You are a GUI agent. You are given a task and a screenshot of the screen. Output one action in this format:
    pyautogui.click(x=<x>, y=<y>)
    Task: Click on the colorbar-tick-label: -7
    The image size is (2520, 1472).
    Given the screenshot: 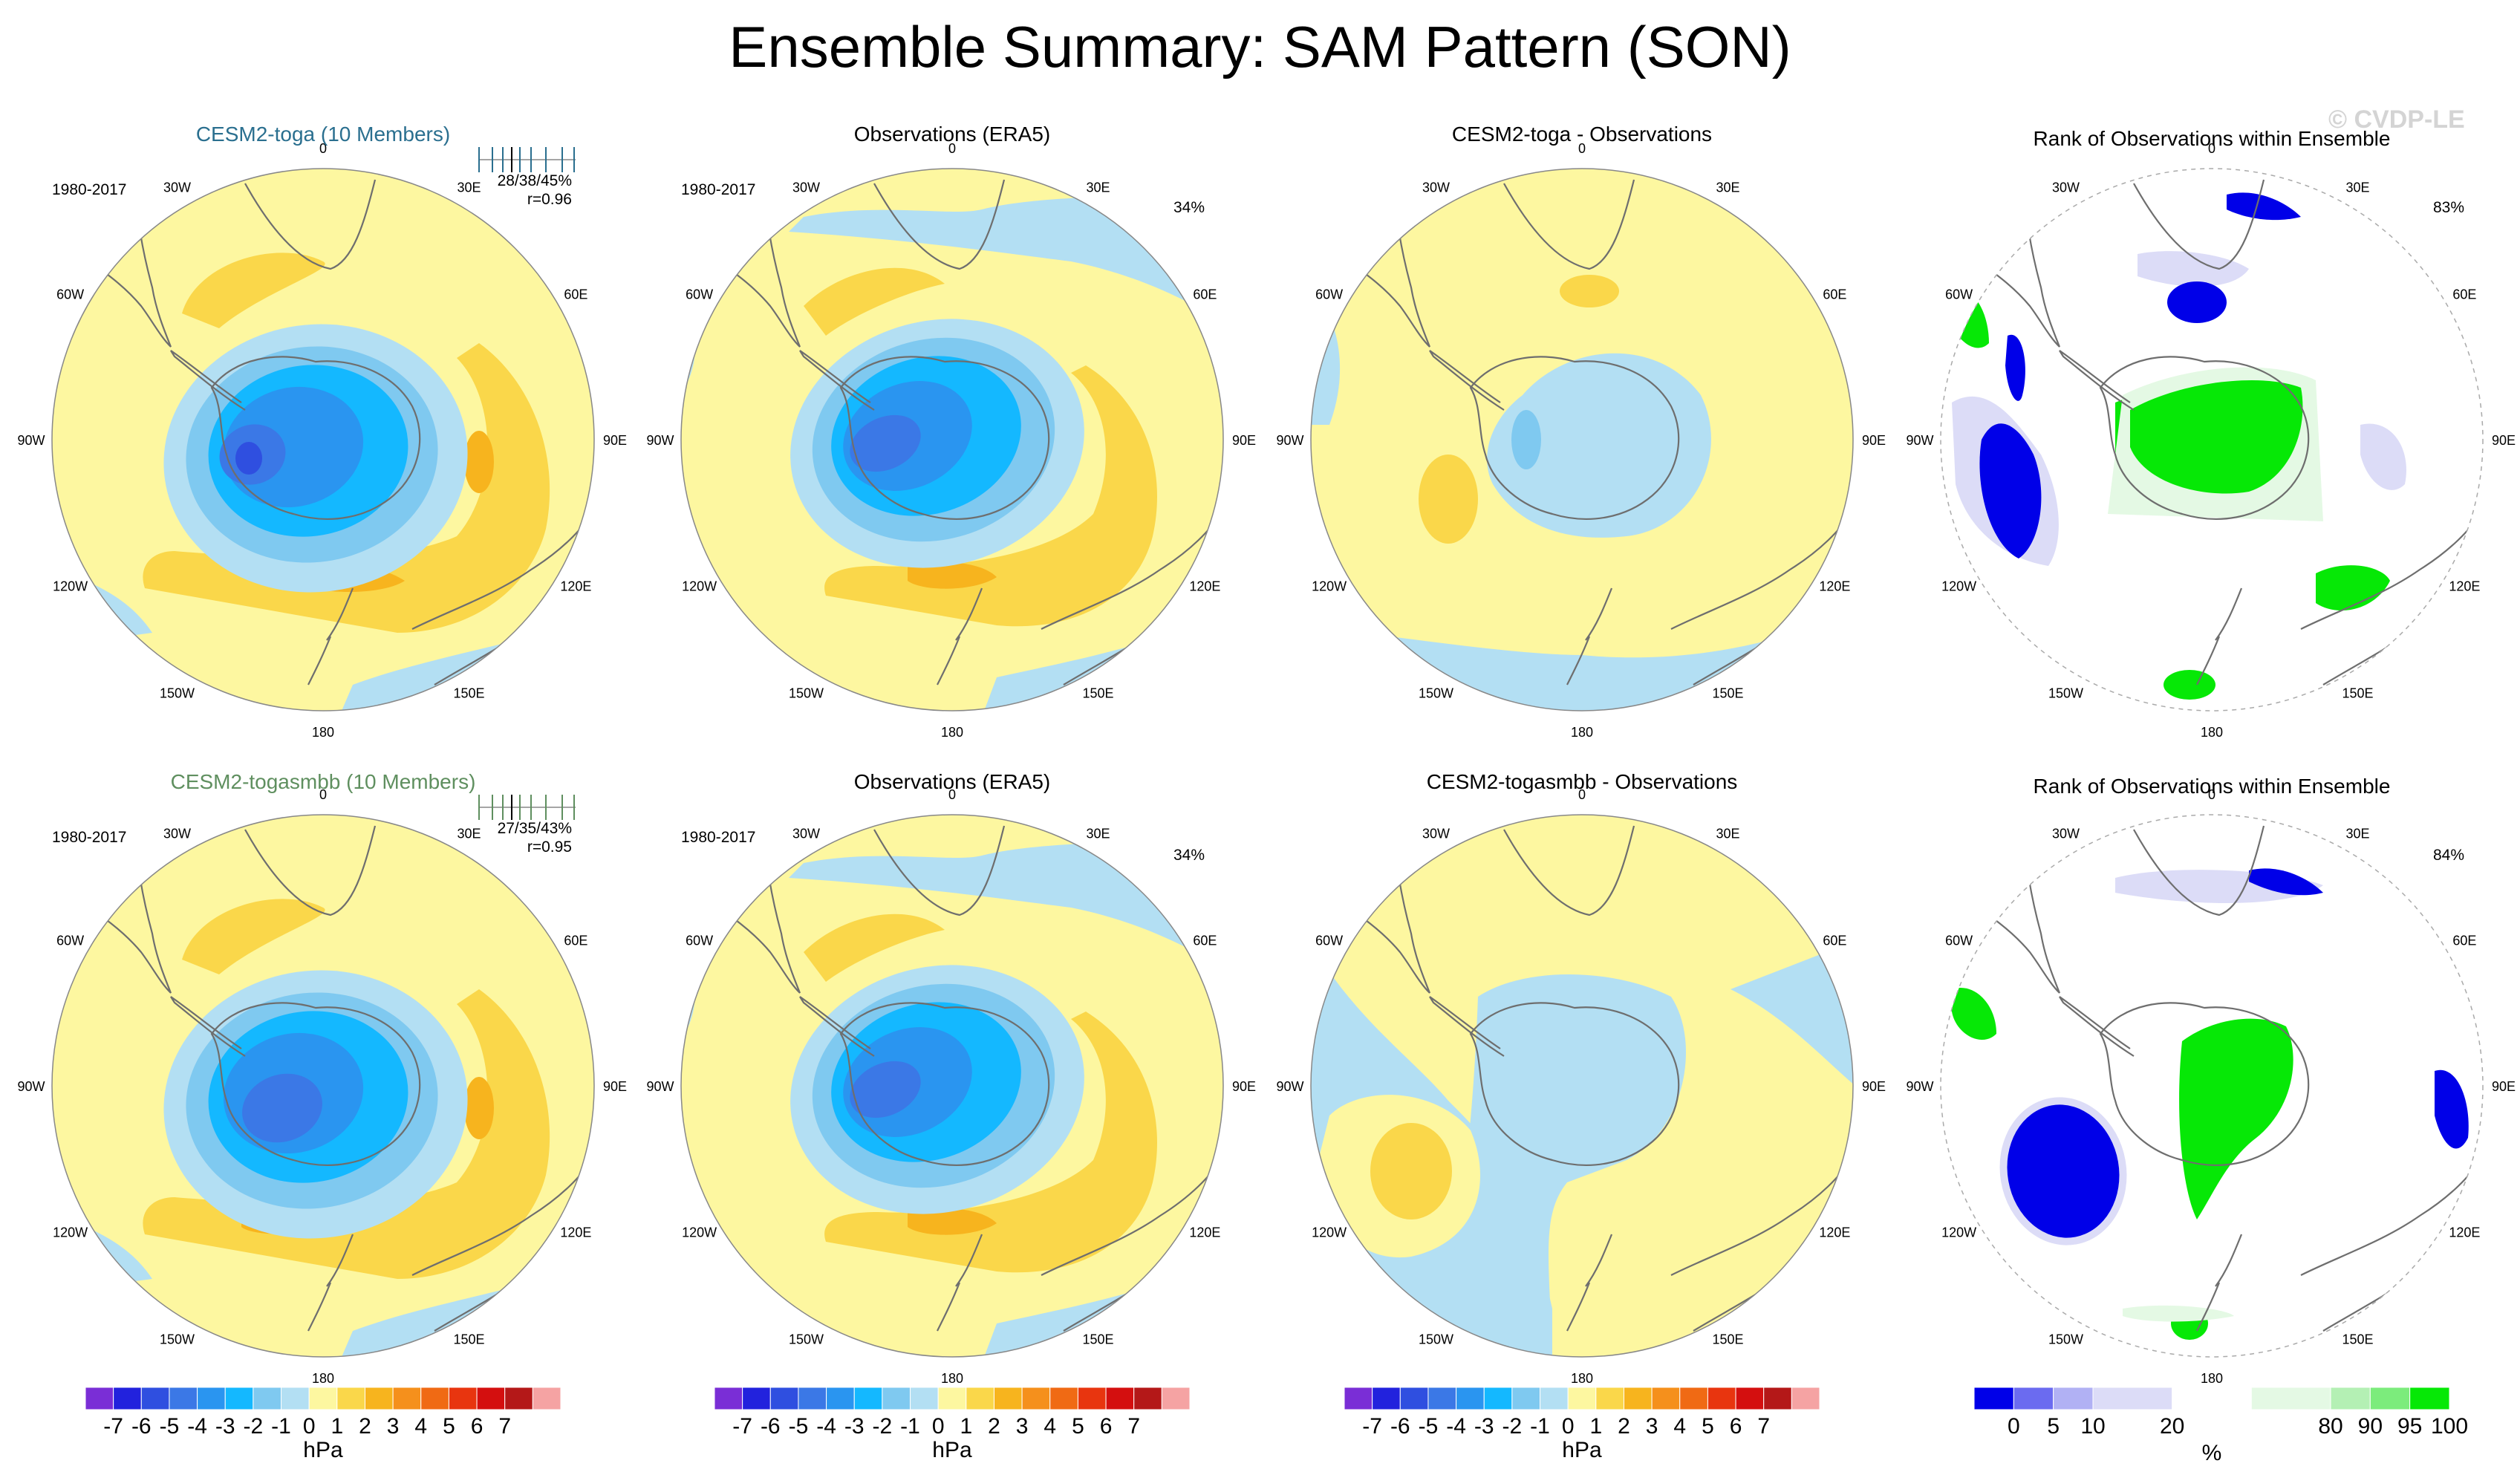 What is the action you would take?
    pyautogui.click(x=113, y=1426)
    